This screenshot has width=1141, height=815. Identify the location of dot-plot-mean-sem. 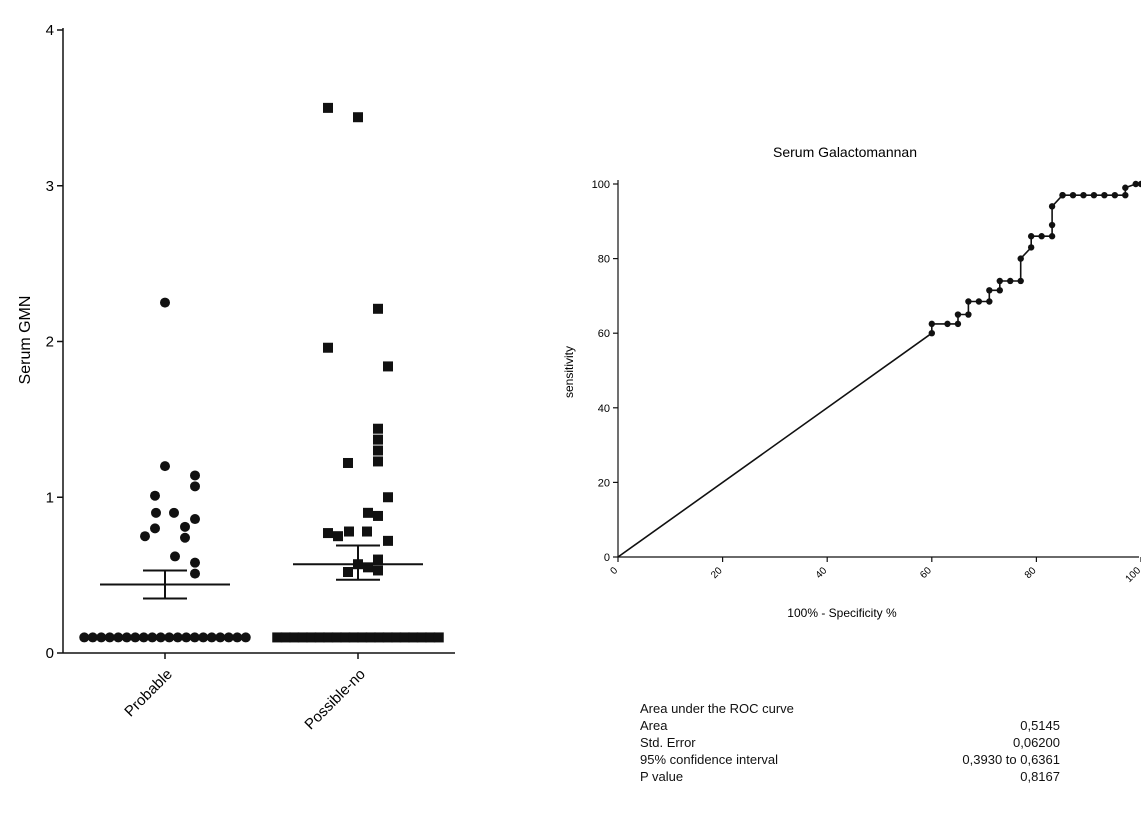
(261, 572).